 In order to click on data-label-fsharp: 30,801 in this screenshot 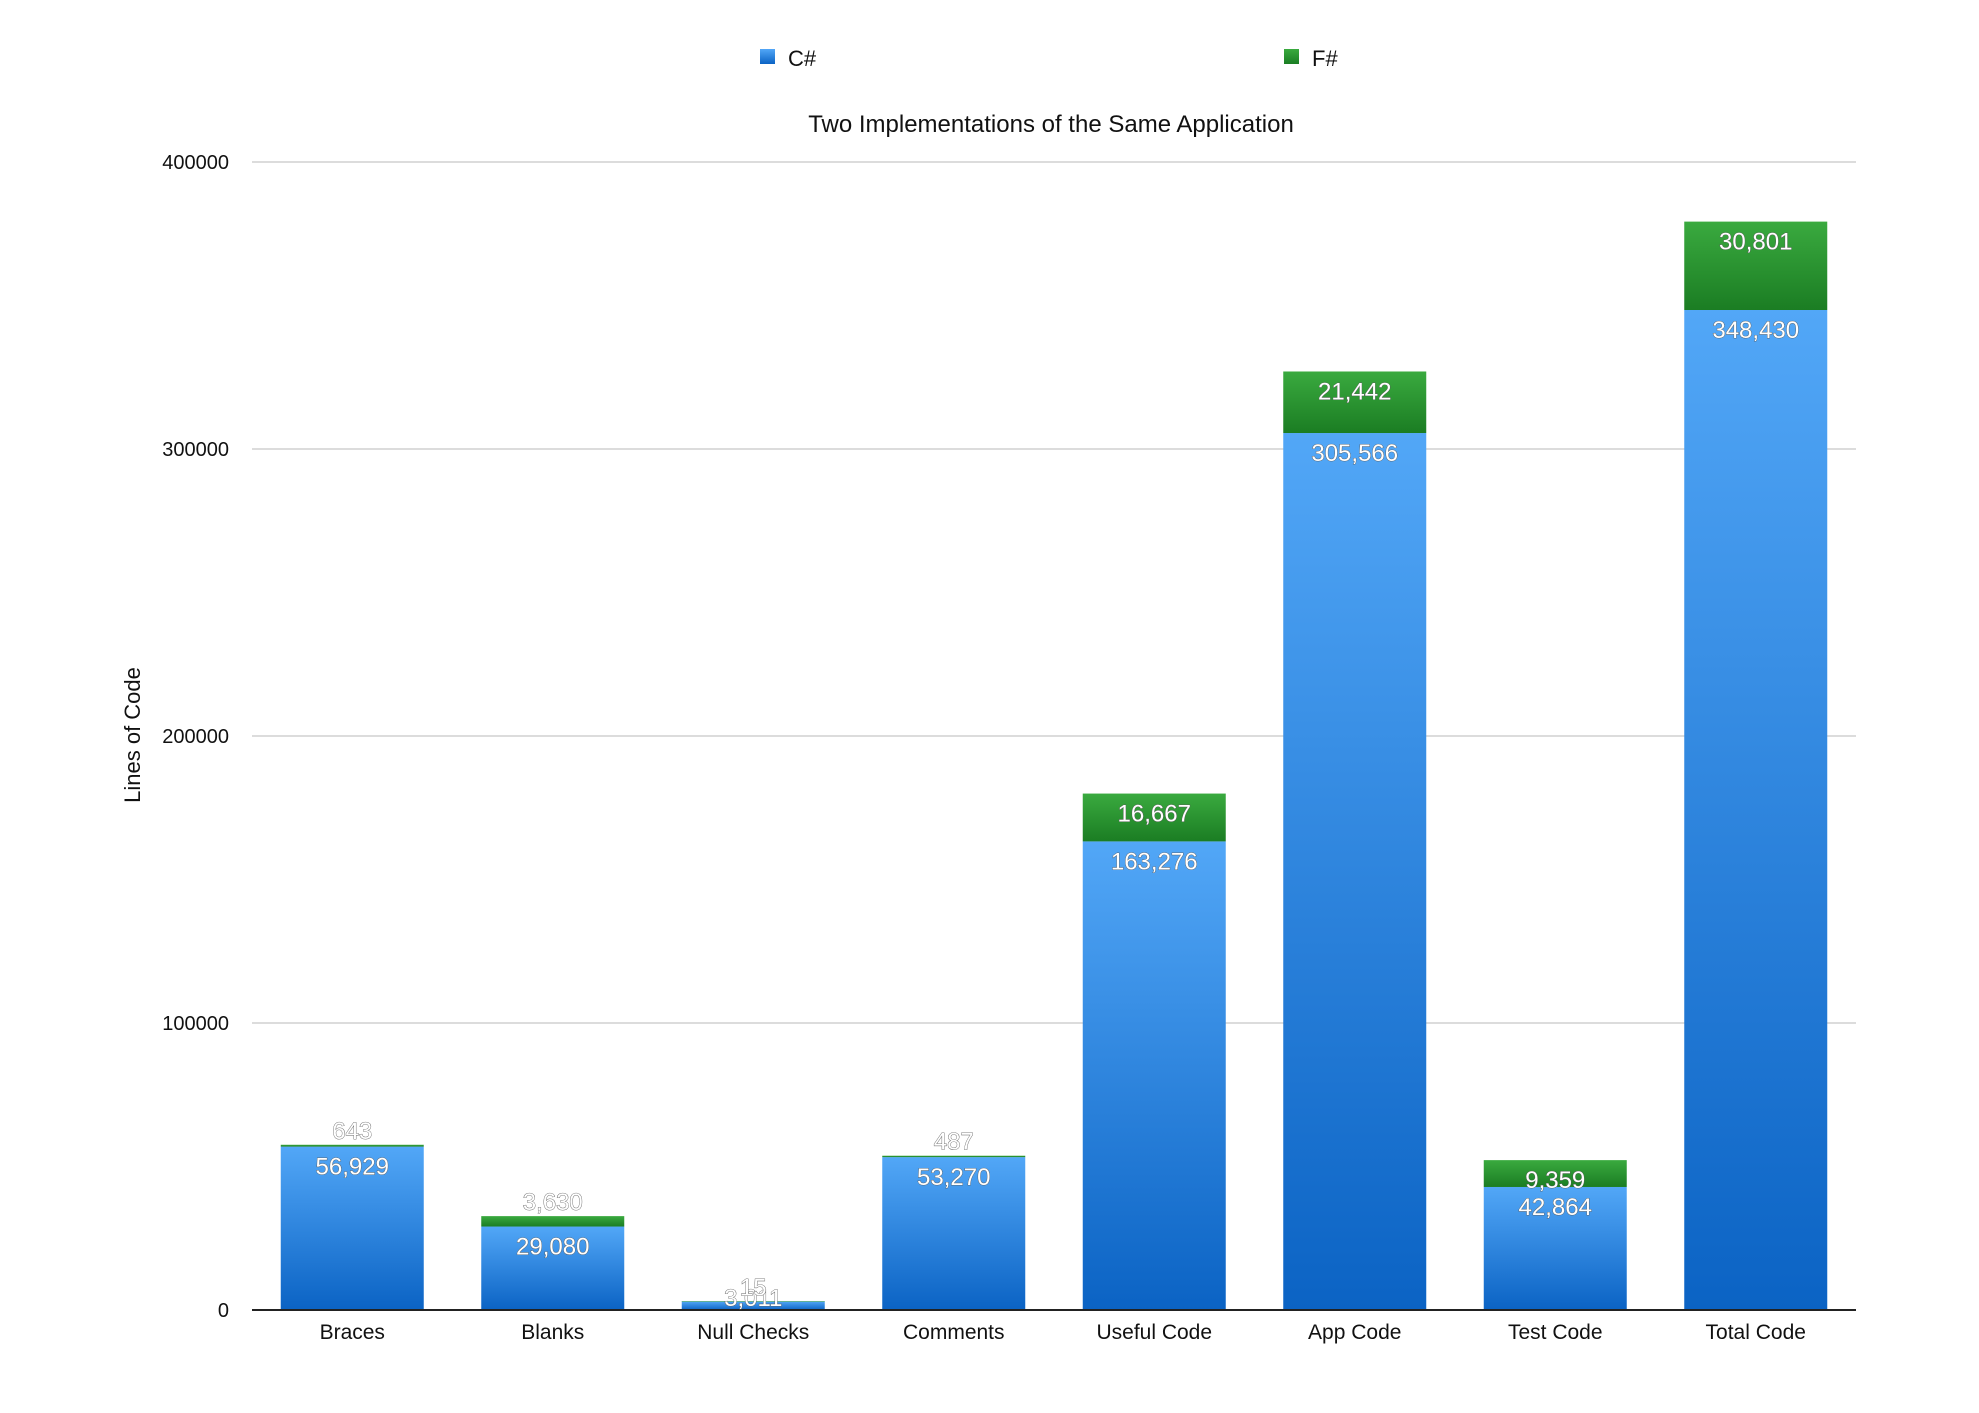, I will do `click(1755, 242)`.